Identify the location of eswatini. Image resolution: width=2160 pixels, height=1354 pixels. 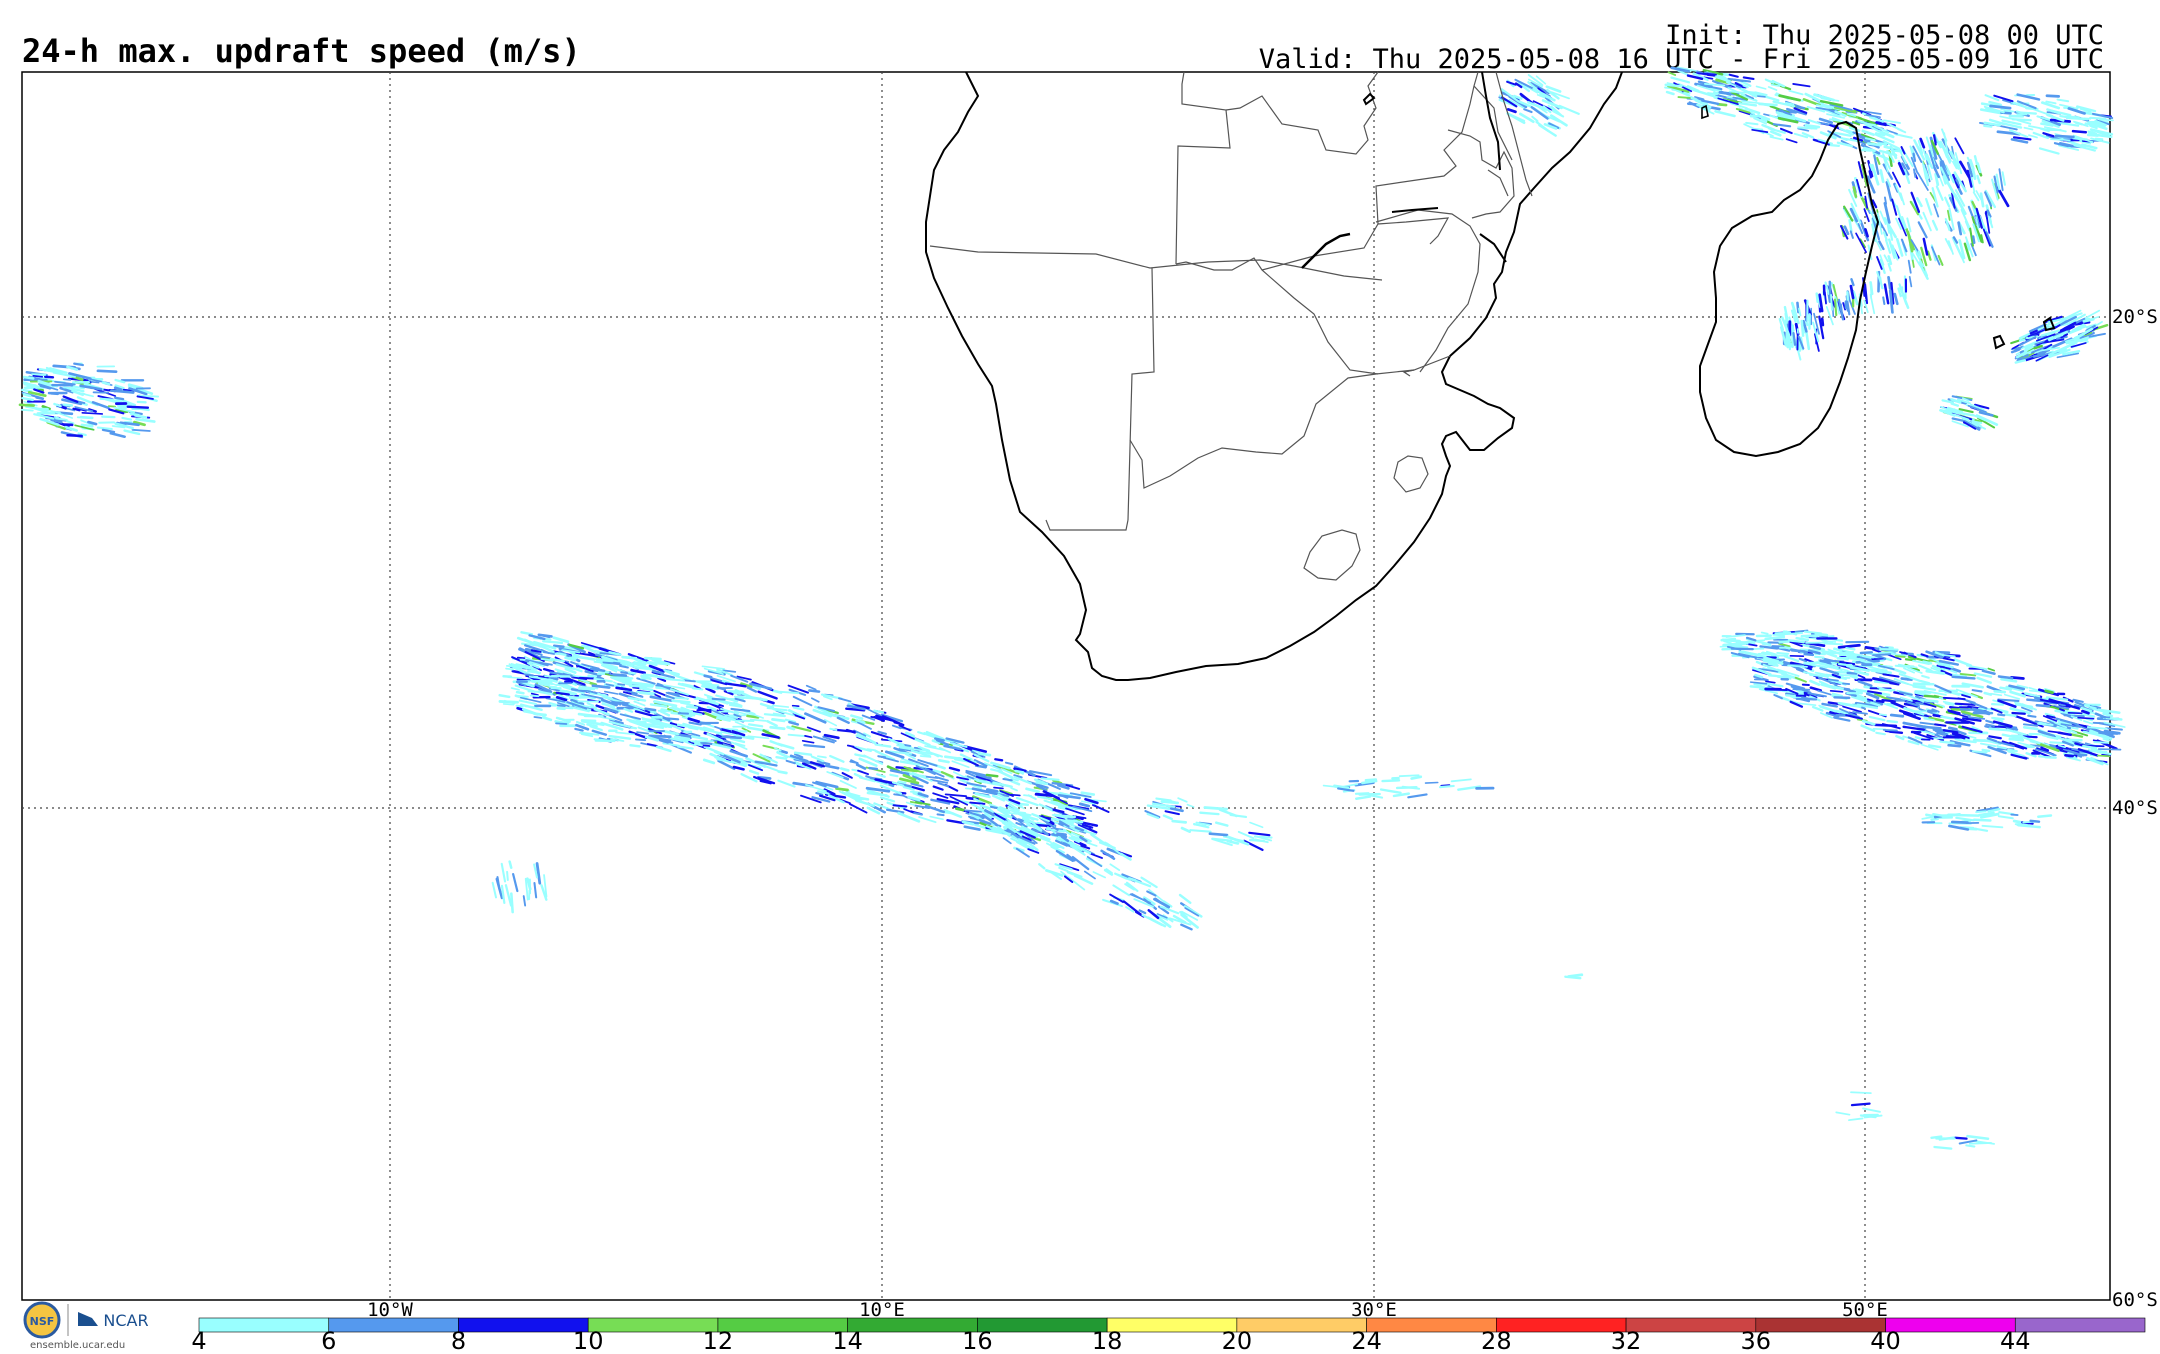
(1411, 474).